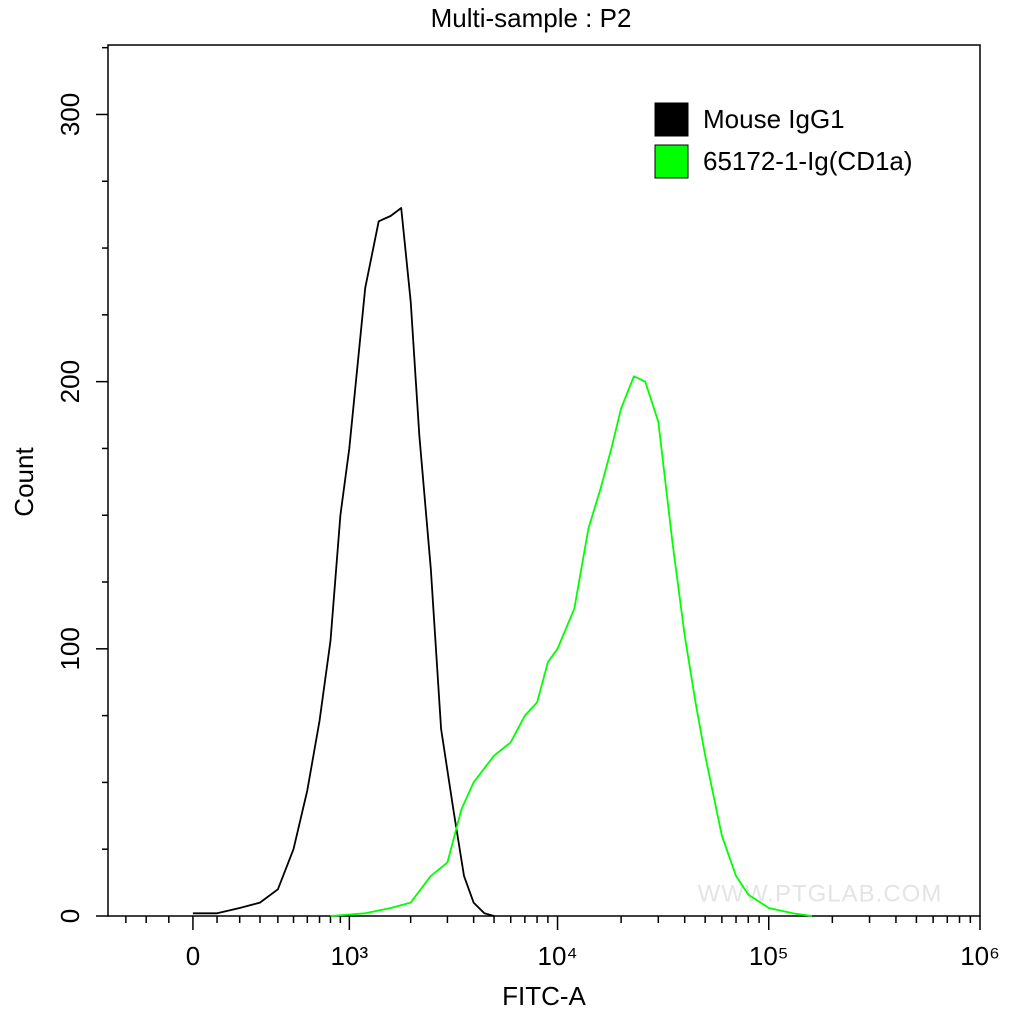 The image size is (1024, 1018). I want to click on y-tick-label: 200, so click(70, 381).